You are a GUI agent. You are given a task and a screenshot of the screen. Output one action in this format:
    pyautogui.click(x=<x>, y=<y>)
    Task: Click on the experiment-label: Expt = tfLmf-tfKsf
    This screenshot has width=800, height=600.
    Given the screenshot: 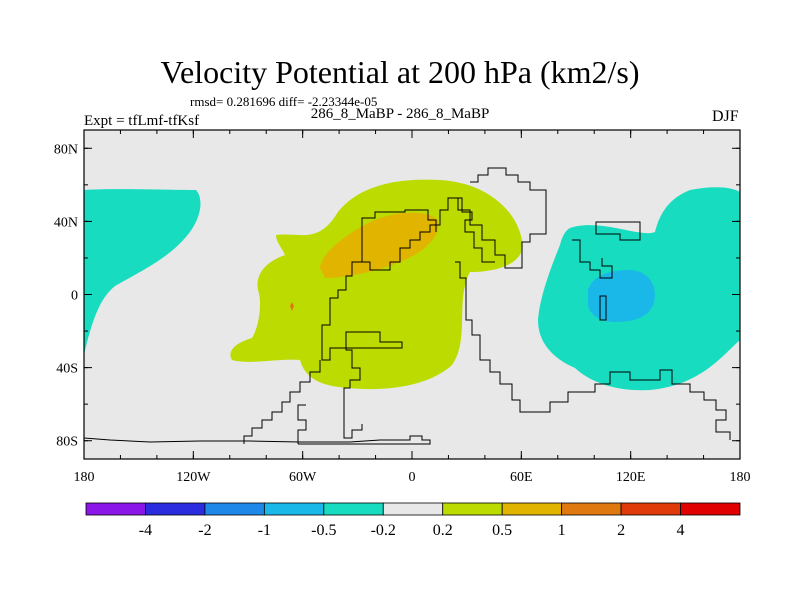 What is the action you would take?
    pyautogui.click(x=142, y=121)
    